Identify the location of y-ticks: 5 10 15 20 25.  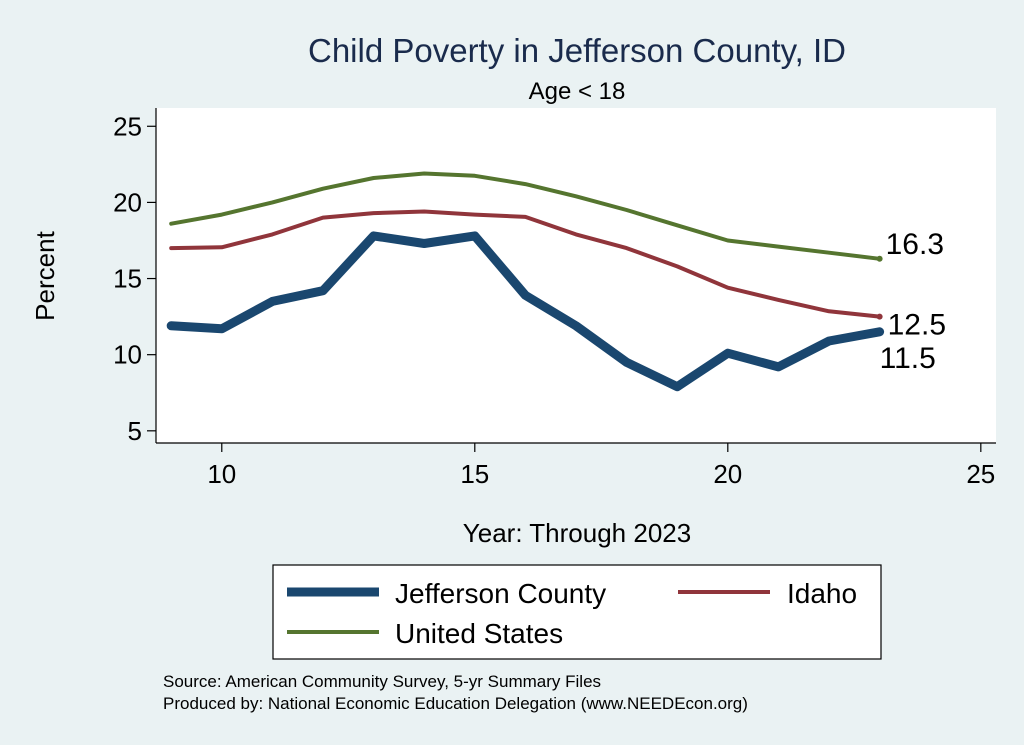
(134, 278).